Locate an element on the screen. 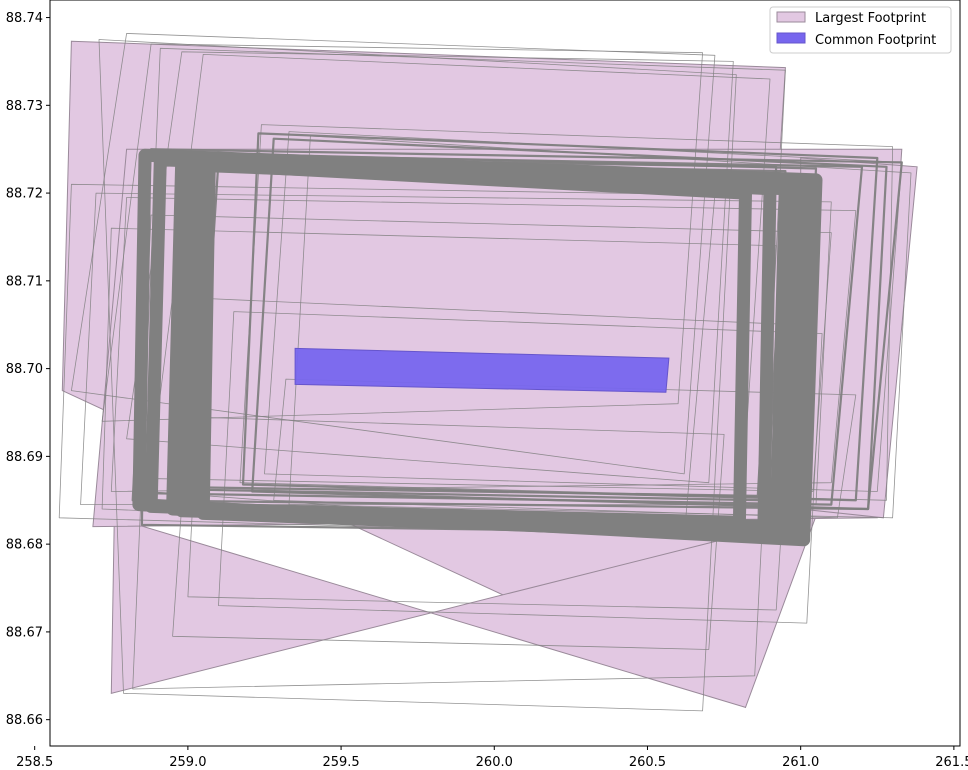 This screenshot has height=770, width=968. legend-label-common-footprint: Common Footprint is located at coordinates (875, 40).